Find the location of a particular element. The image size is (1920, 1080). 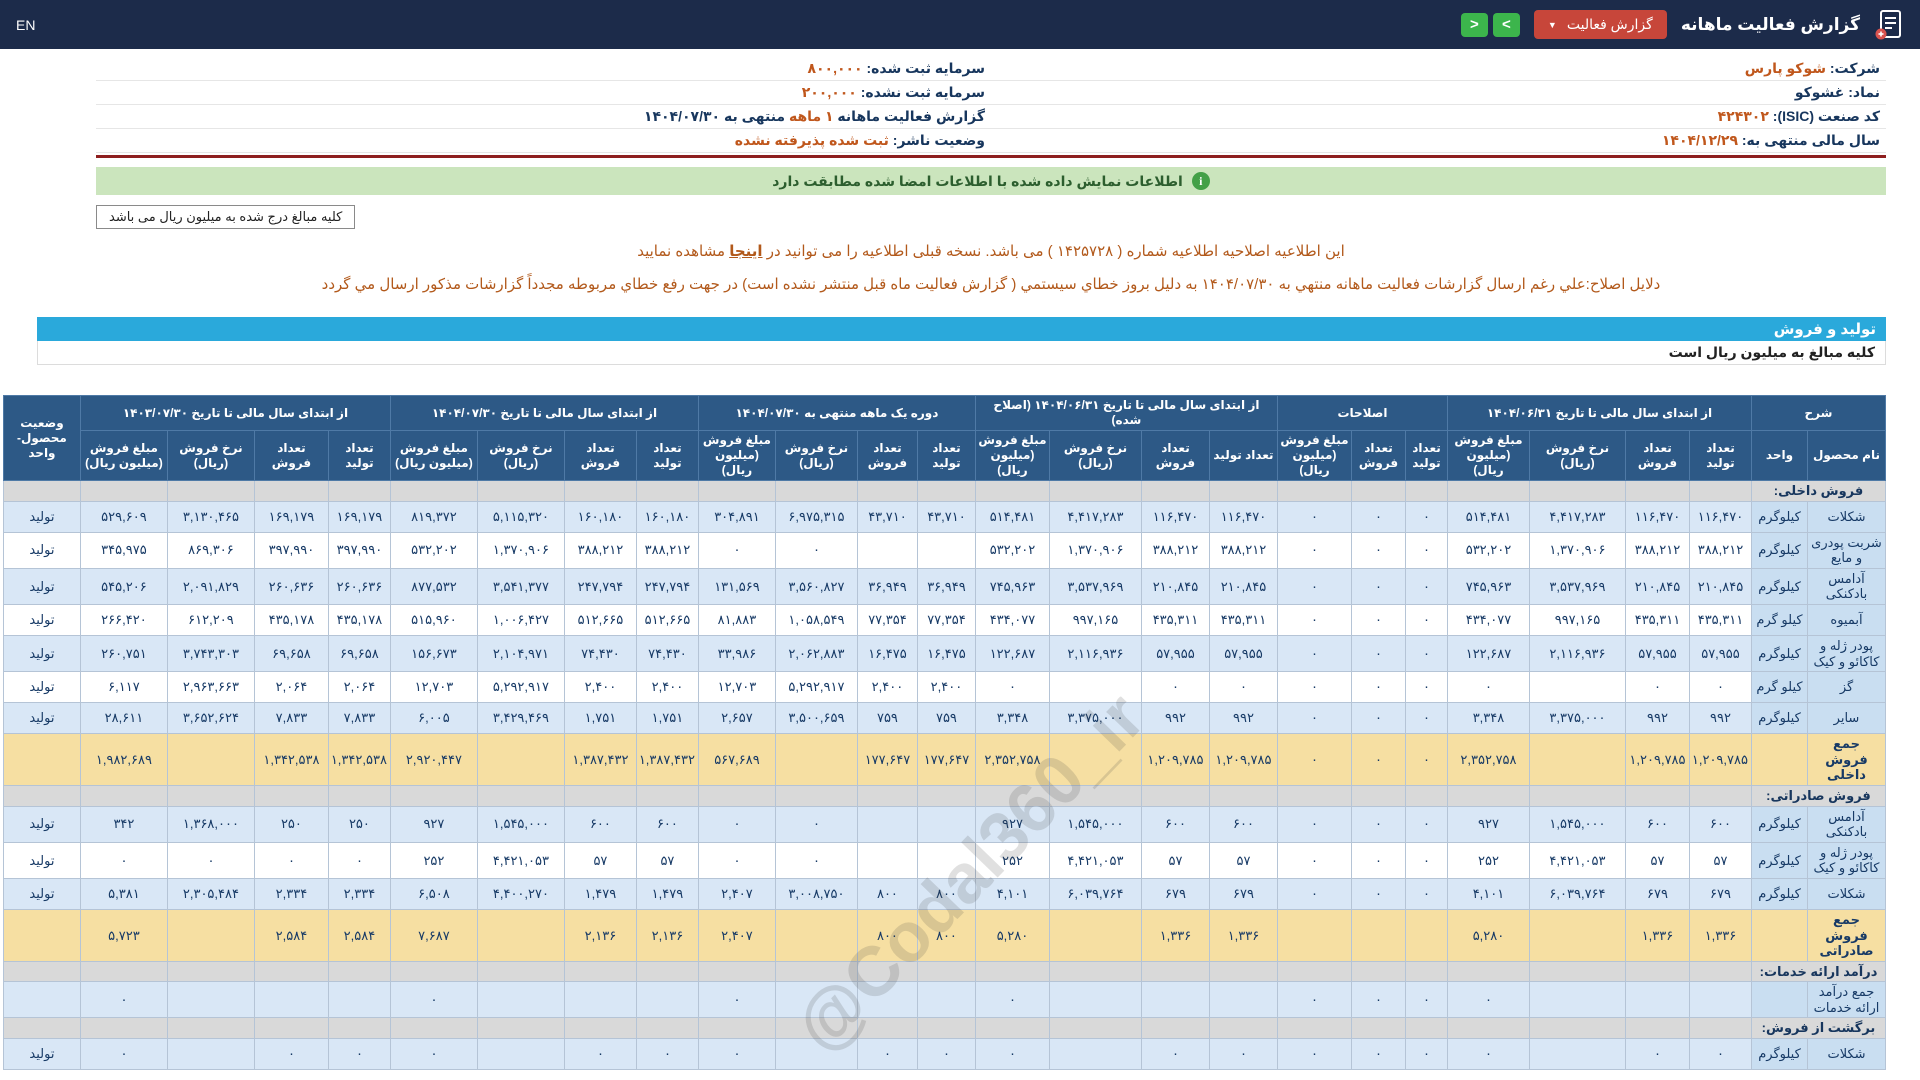

data-cell: ۴۳۵,۳۱۱ is located at coordinates (1657, 619).